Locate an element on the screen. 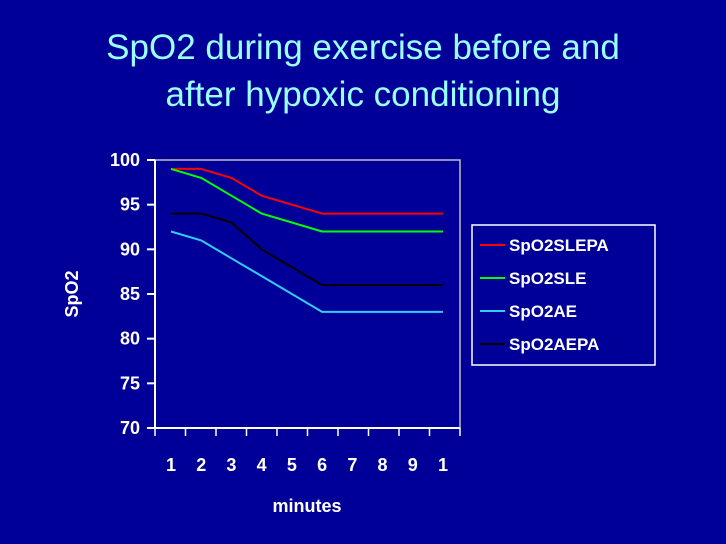  y-axis-ticks: 100 95 90 85 80 75 70 is located at coordinates (132, 294).